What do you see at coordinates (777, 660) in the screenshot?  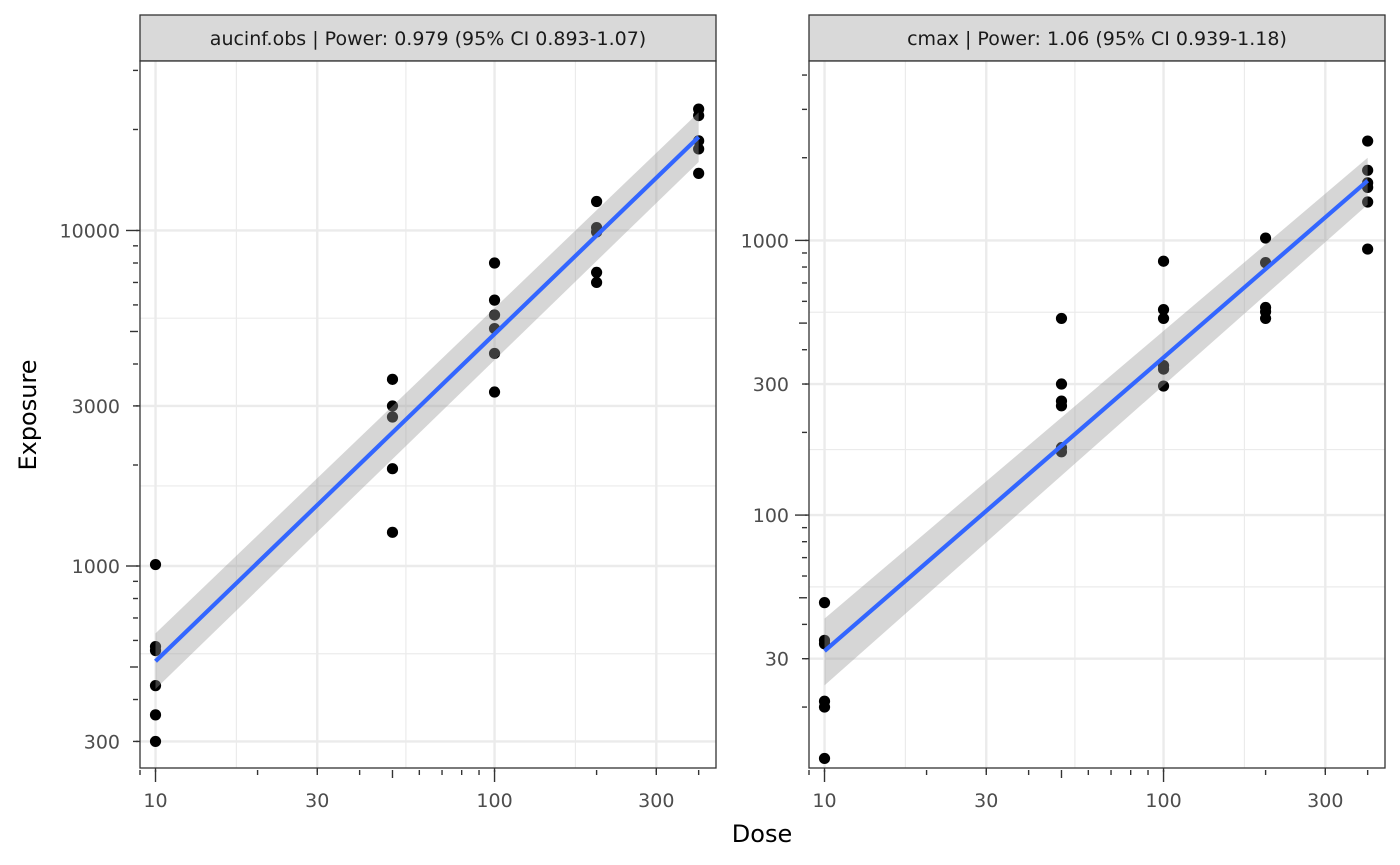 I see `y-tick-label: 30` at bounding box center [777, 660].